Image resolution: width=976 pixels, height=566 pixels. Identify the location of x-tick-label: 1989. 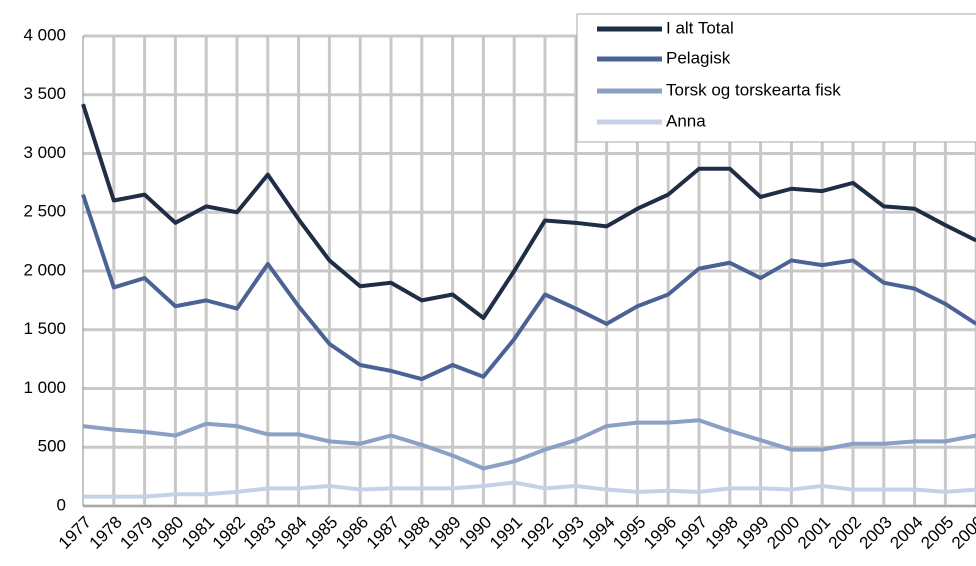
(444, 533).